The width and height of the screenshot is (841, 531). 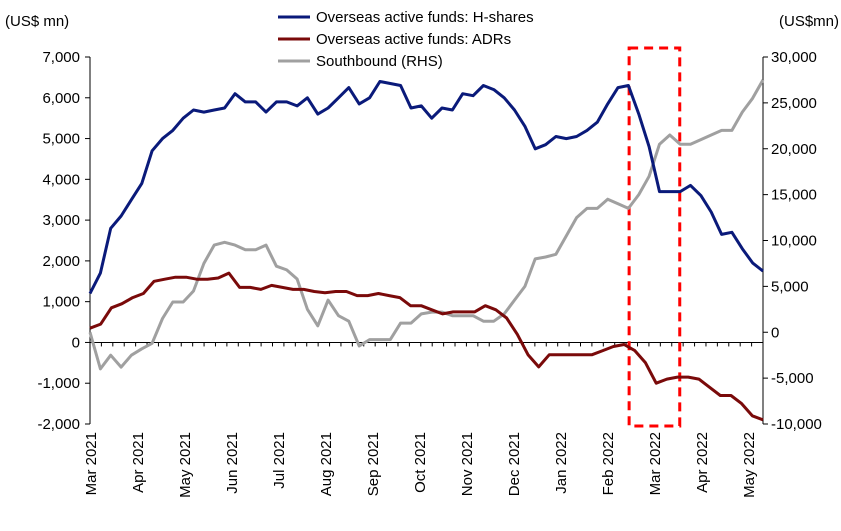 What do you see at coordinates (790, 286) in the screenshot?
I see `right-tick-label: 5,000` at bounding box center [790, 286].